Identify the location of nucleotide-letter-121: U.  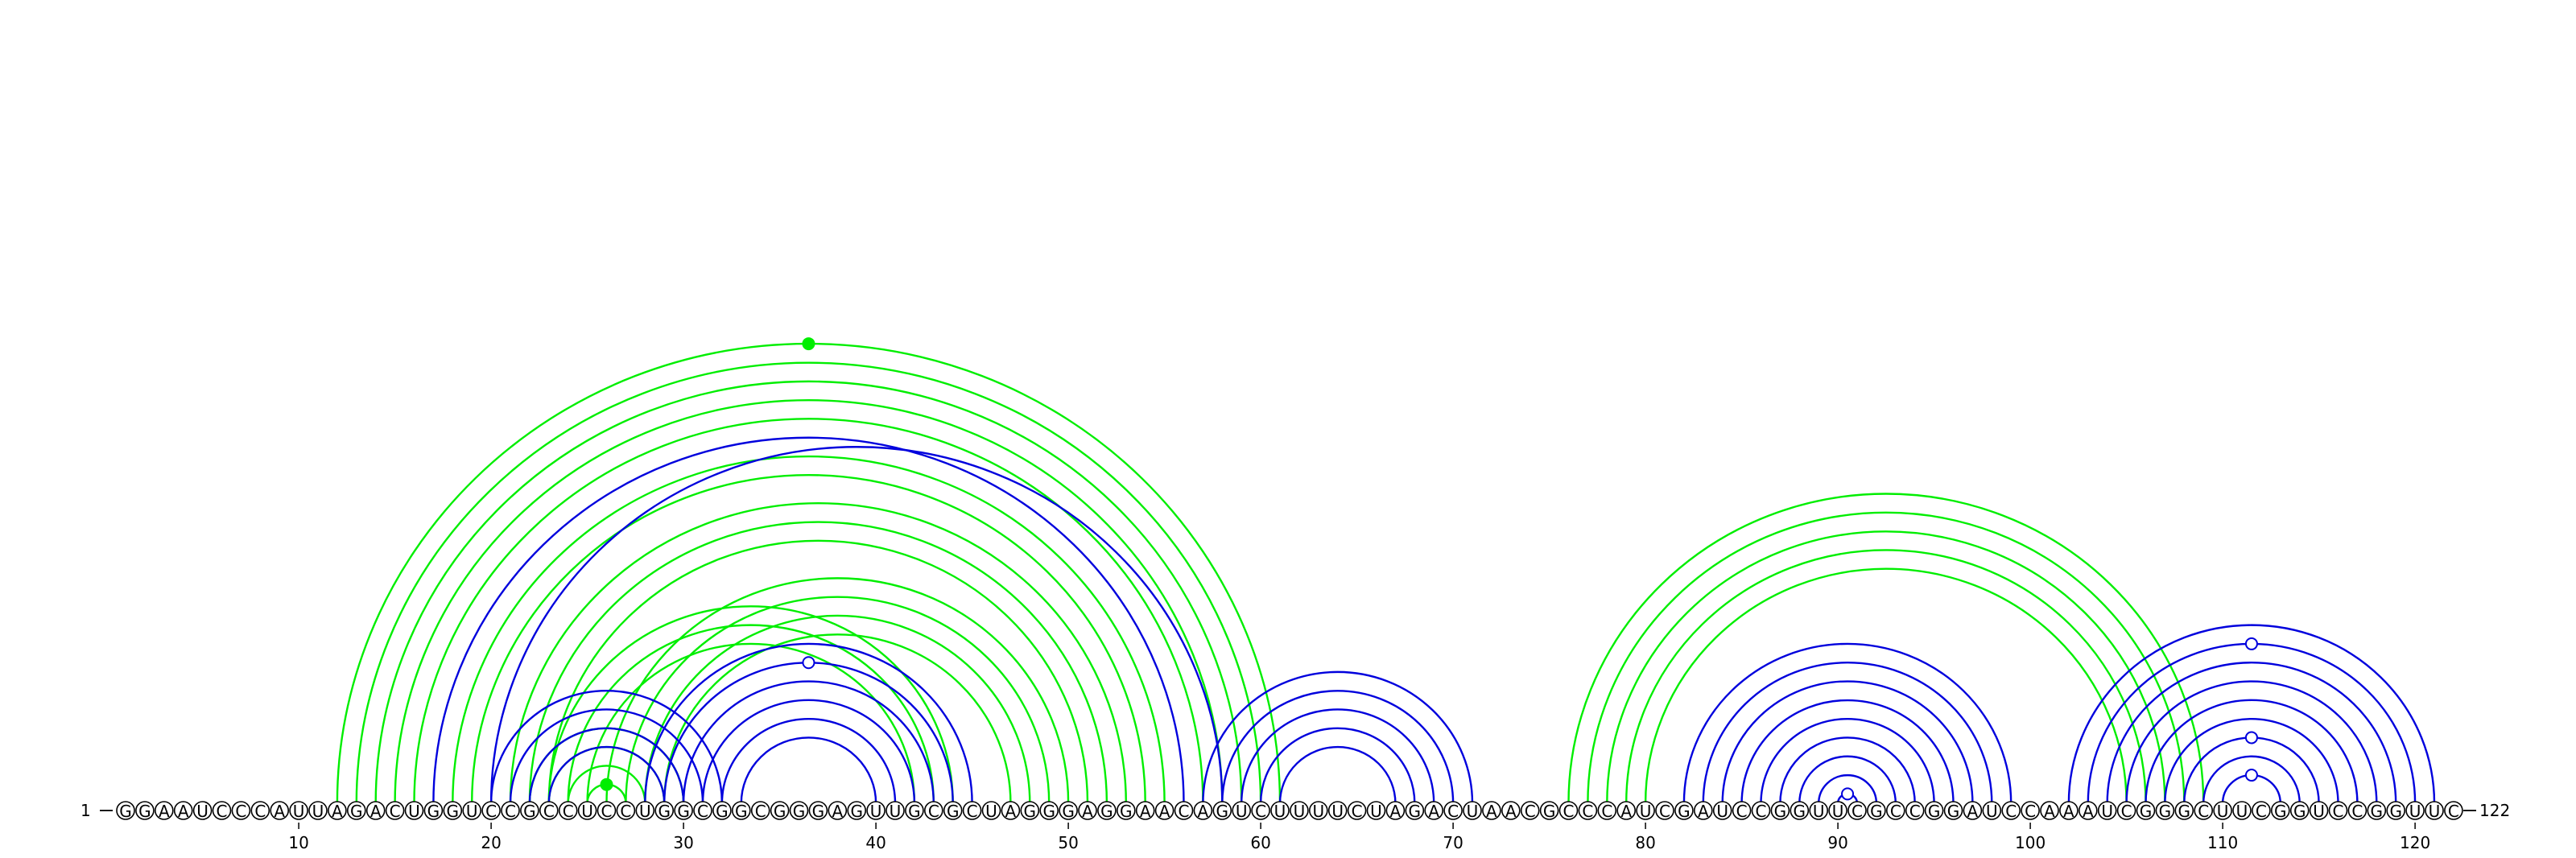
(2435, 812).